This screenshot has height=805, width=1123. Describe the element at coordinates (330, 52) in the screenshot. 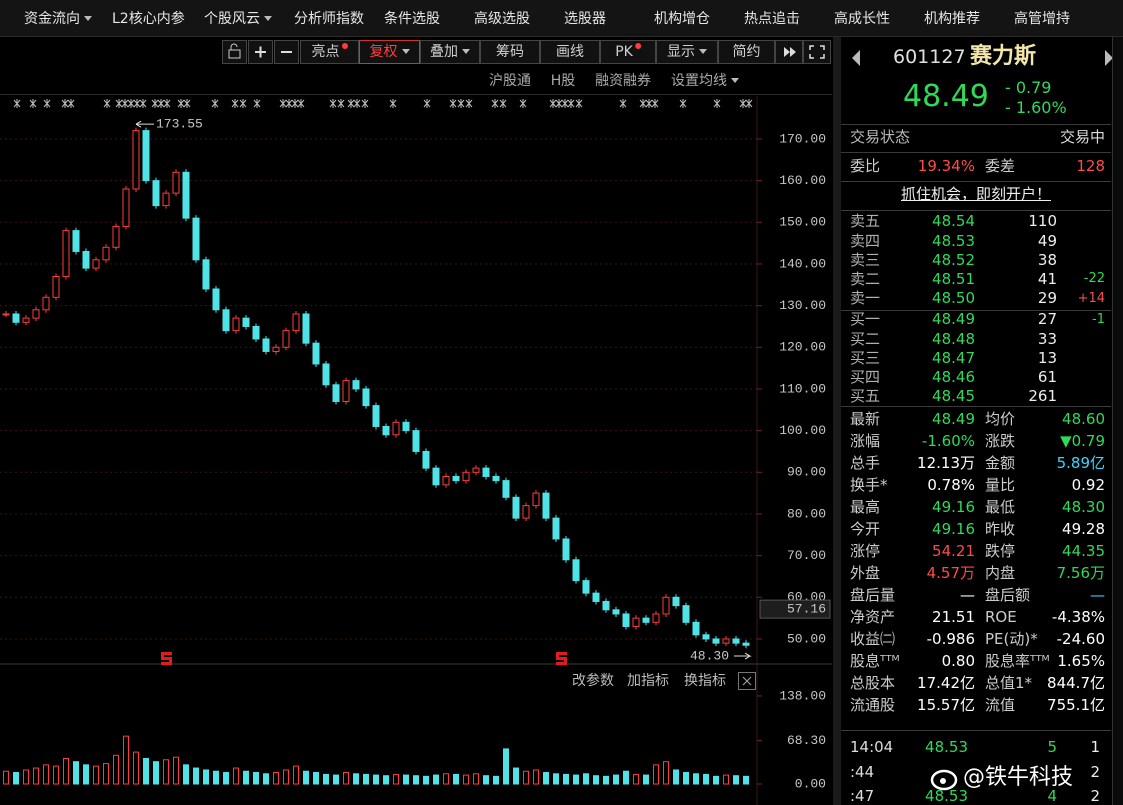

I see `toolbar-label: 亮点` at that location.